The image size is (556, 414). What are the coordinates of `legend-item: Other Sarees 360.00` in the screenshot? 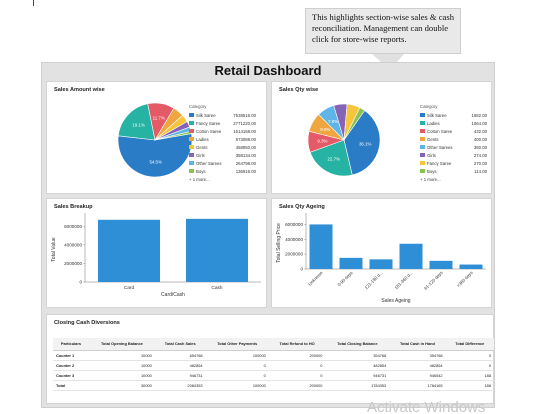 It's located at (453, 147).